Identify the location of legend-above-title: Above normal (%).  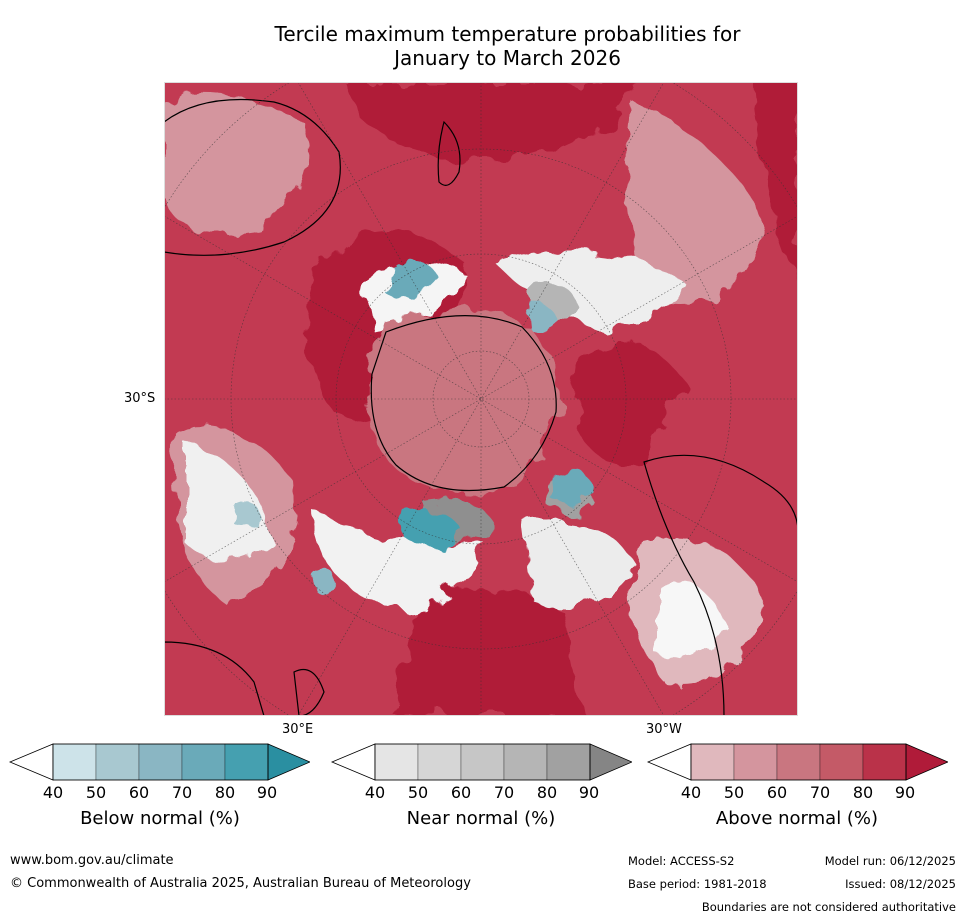
(797, 818).